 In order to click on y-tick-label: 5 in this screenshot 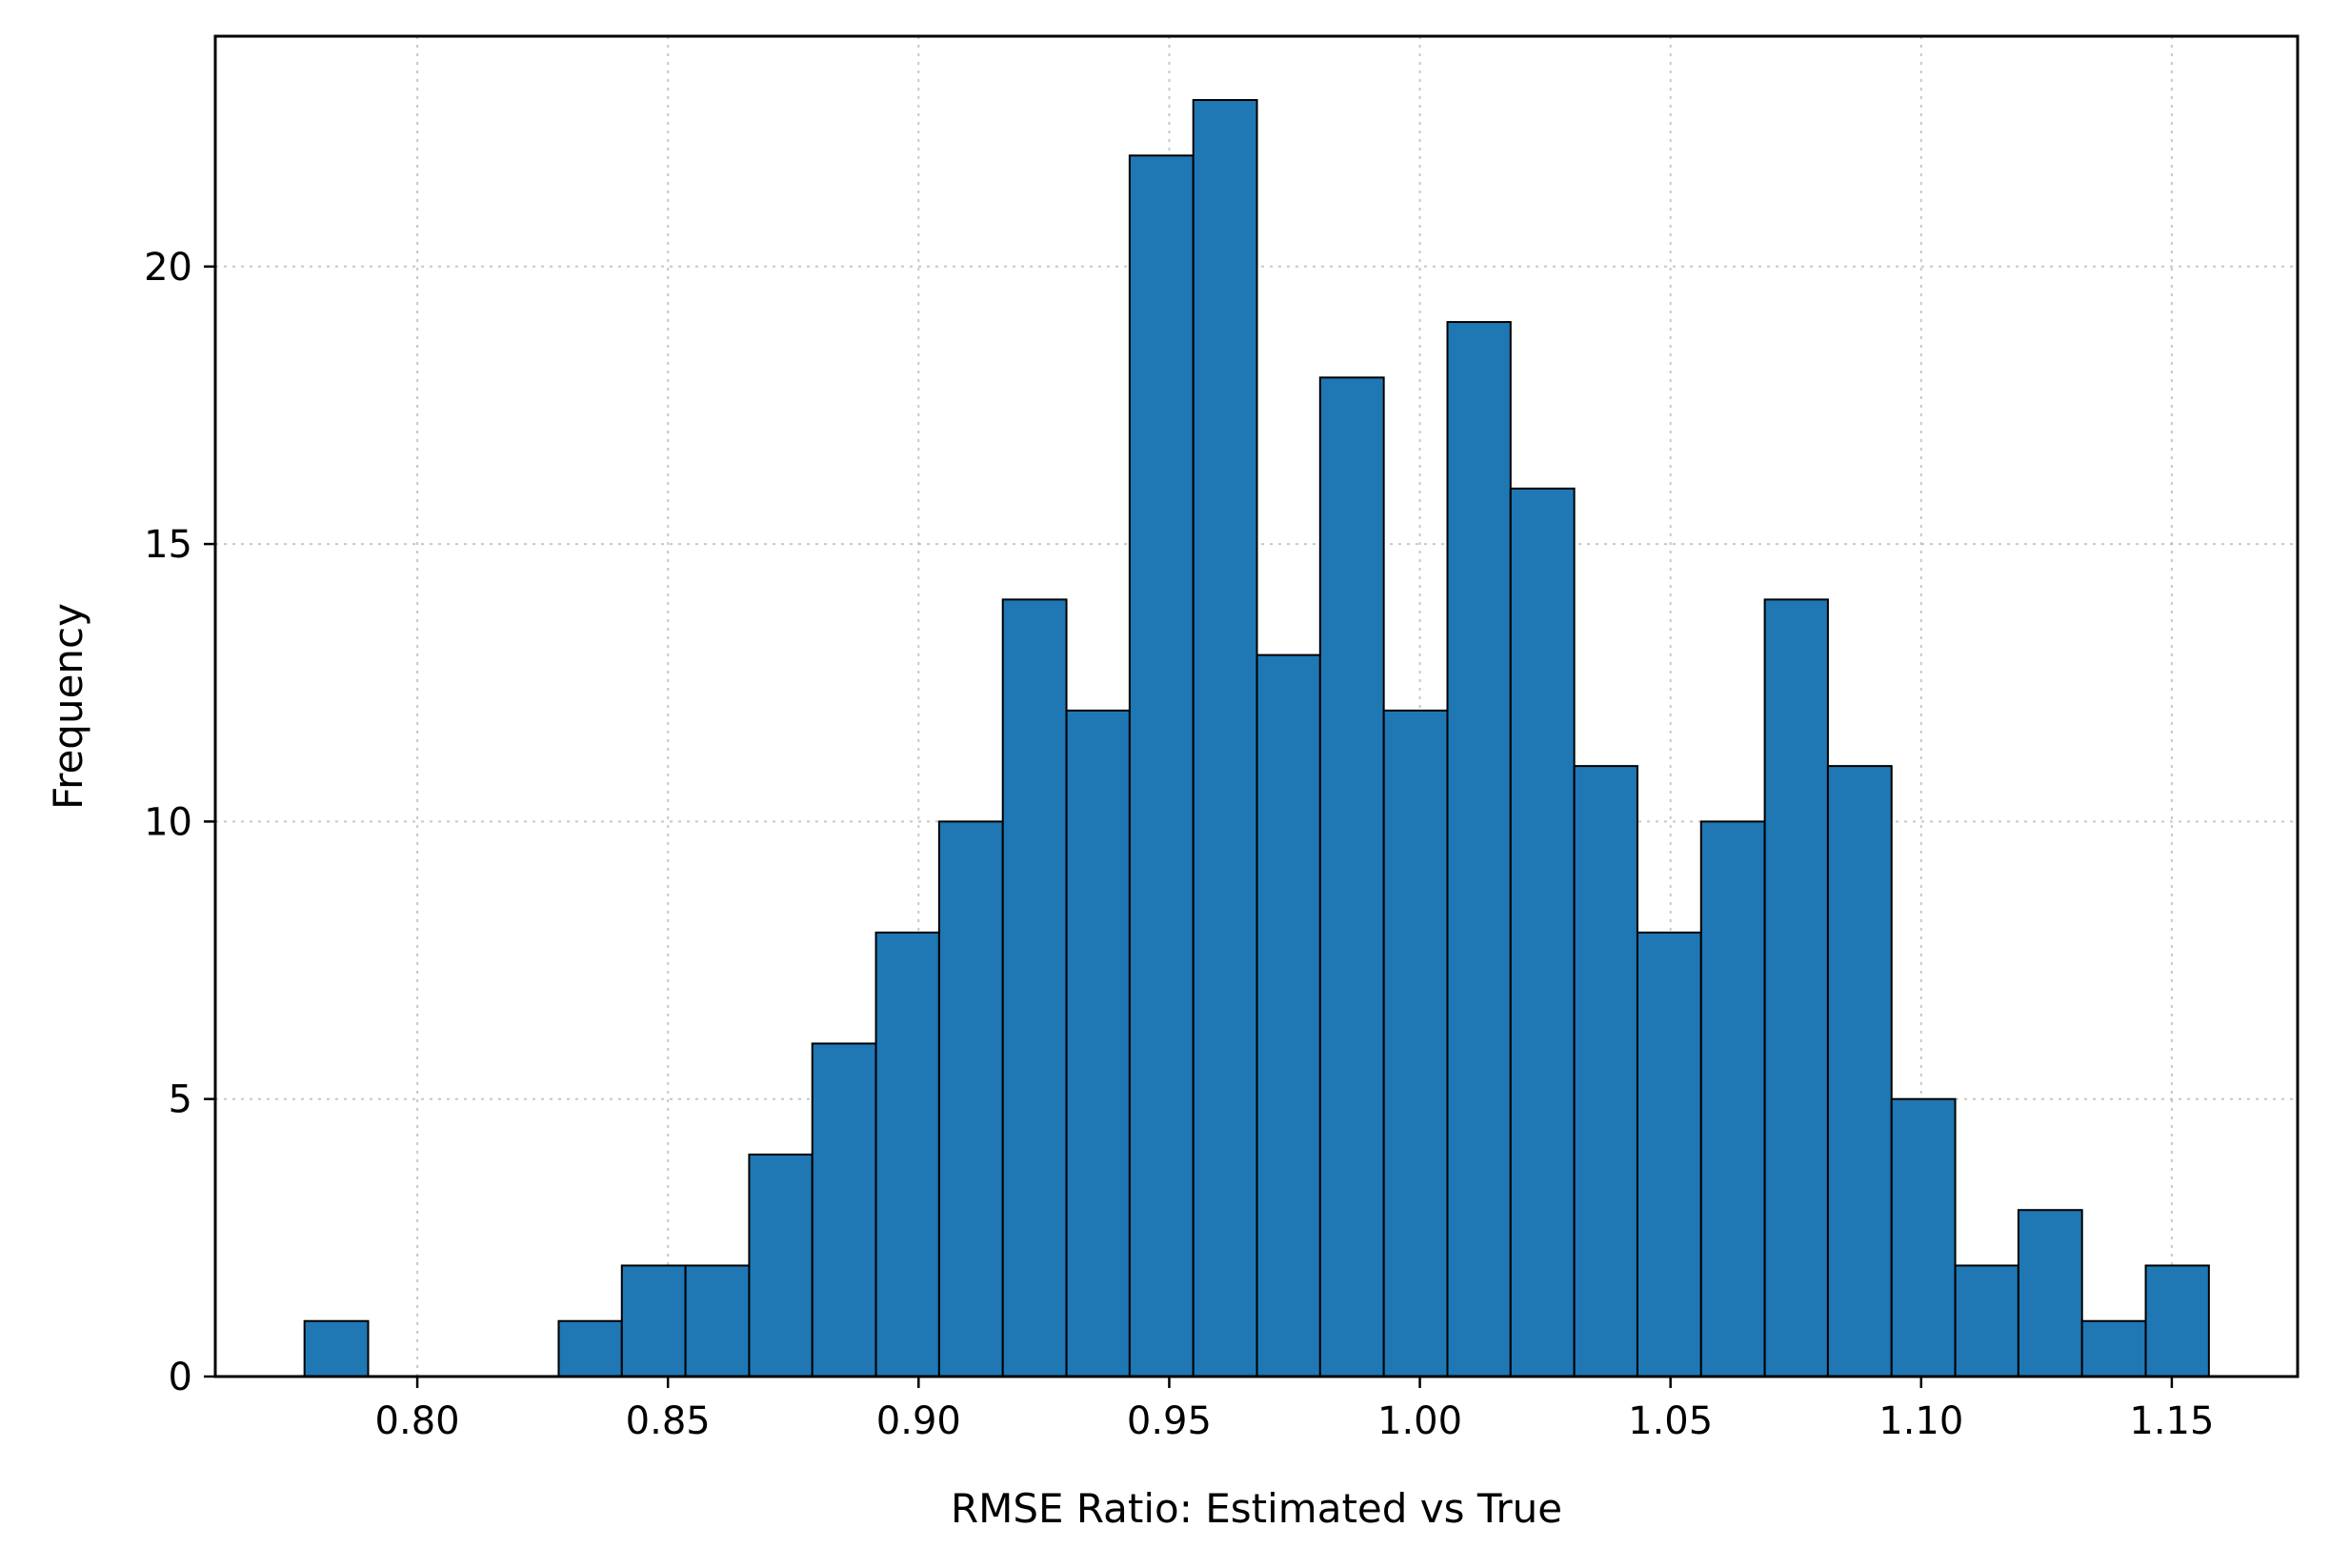, I will do `click(180, 1100)`.